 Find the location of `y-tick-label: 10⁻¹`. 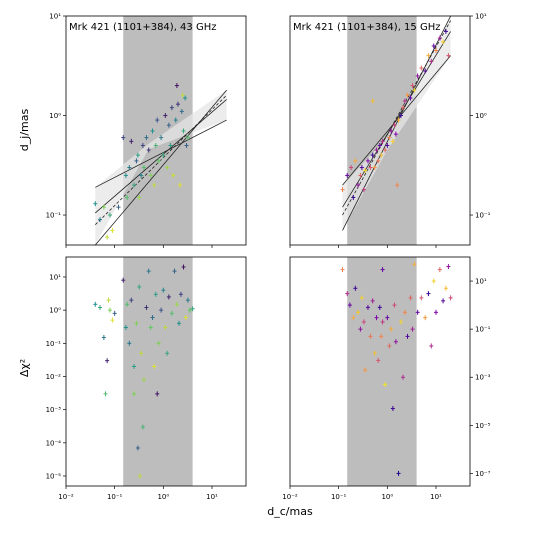

y-tick-label: 10⁻¹ is located at coordinates (54, 216).